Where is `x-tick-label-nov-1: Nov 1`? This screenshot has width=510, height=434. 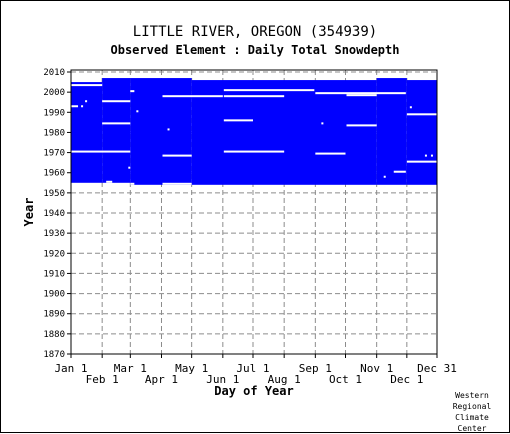 x-tick-label-nov-1: Nov 1 is located at coordinates (376, 368).